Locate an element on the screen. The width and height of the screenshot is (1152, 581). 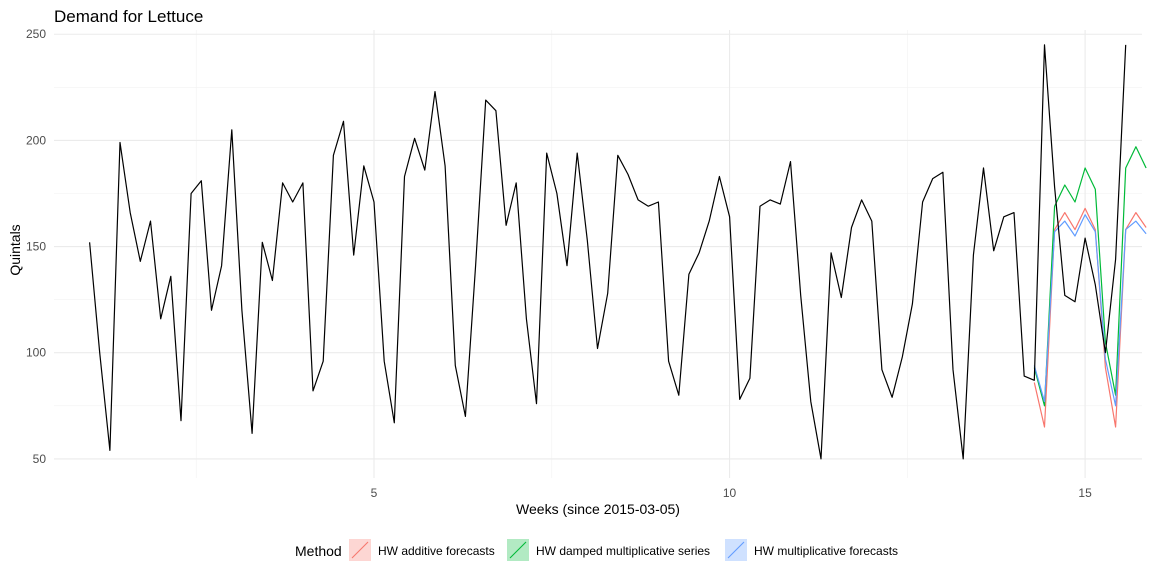
legend-item: HW damped multiplicative series is located at coordinates (608, 550).